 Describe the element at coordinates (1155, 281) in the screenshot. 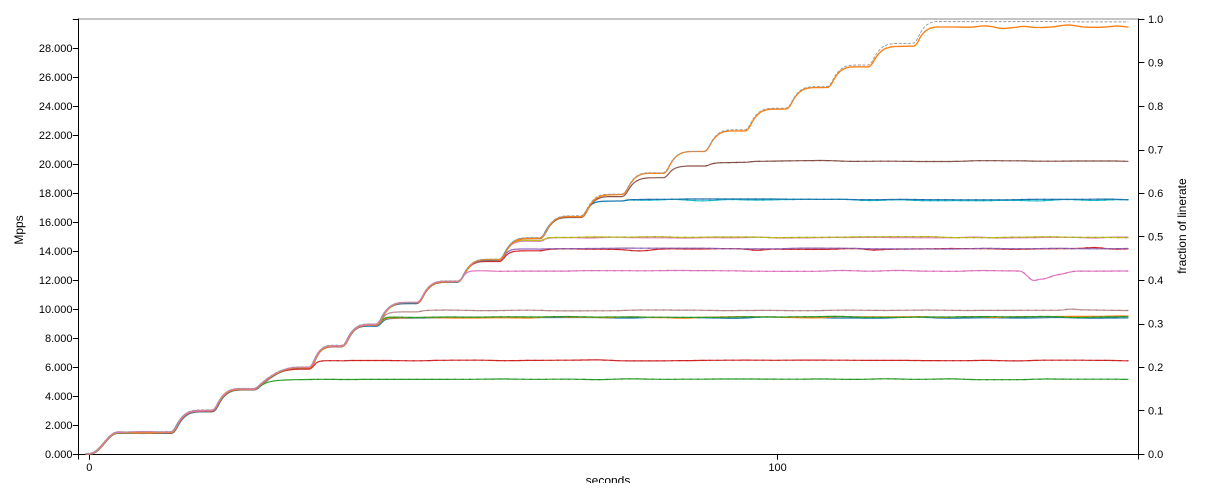

I see `svg-text: 0.4` at that location.